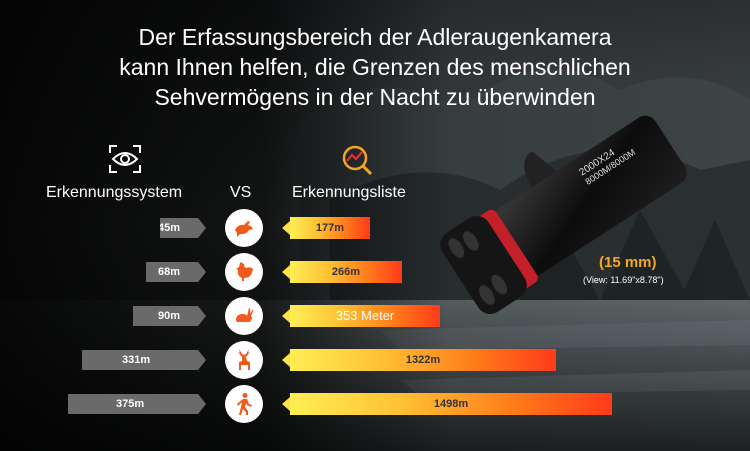 This screenshot has height=451, width=750. What do you see at coordinates (357, 160) in the screenshot?
I see `magnifier-chart-icon` at bounding box center [357, 160].